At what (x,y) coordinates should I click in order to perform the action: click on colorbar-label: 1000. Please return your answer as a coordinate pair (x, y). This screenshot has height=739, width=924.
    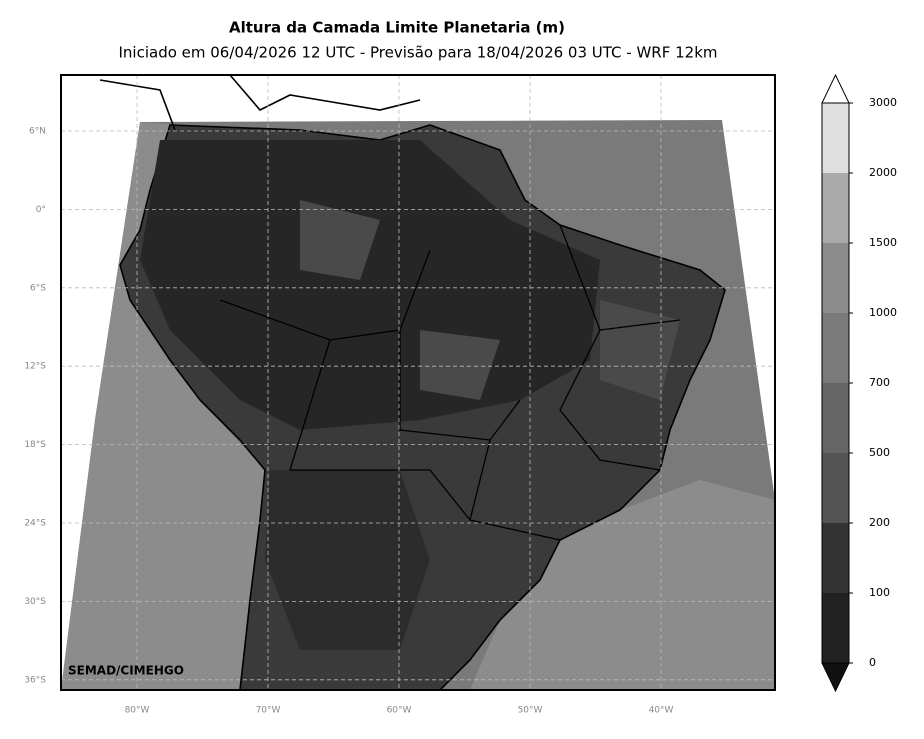
    Looking at the image, I should click on (883, 312).